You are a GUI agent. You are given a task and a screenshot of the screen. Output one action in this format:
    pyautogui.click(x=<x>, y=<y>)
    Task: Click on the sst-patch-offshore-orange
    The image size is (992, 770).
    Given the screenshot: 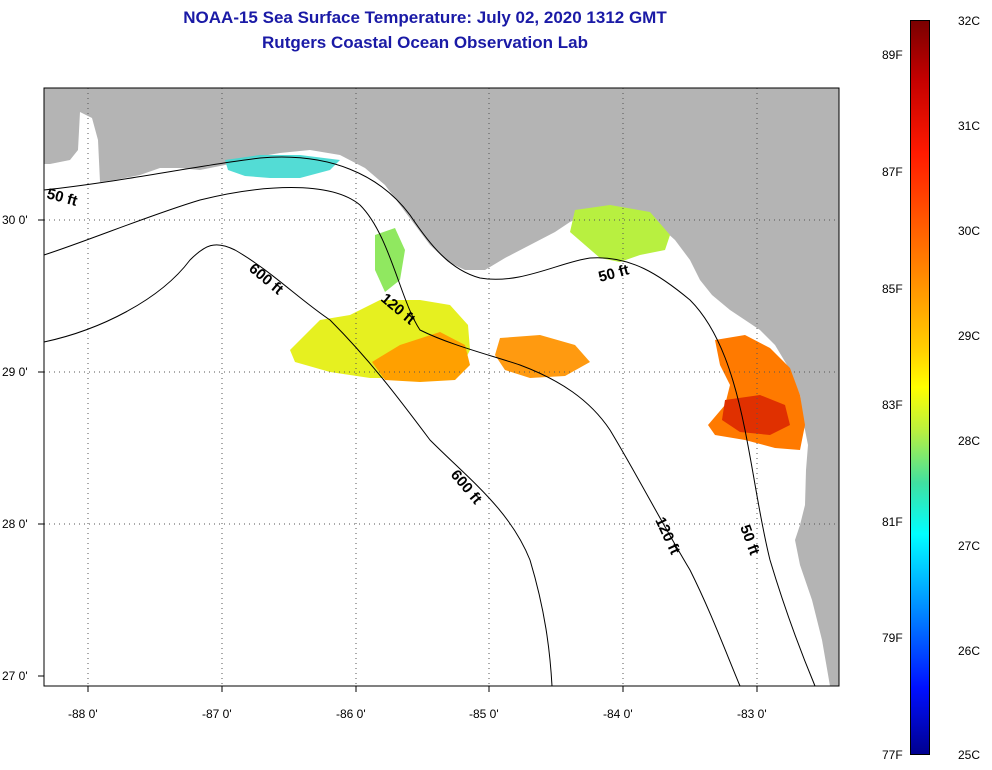 What is the action you would take?
    pyautogui.click(x=421, y=357)
    